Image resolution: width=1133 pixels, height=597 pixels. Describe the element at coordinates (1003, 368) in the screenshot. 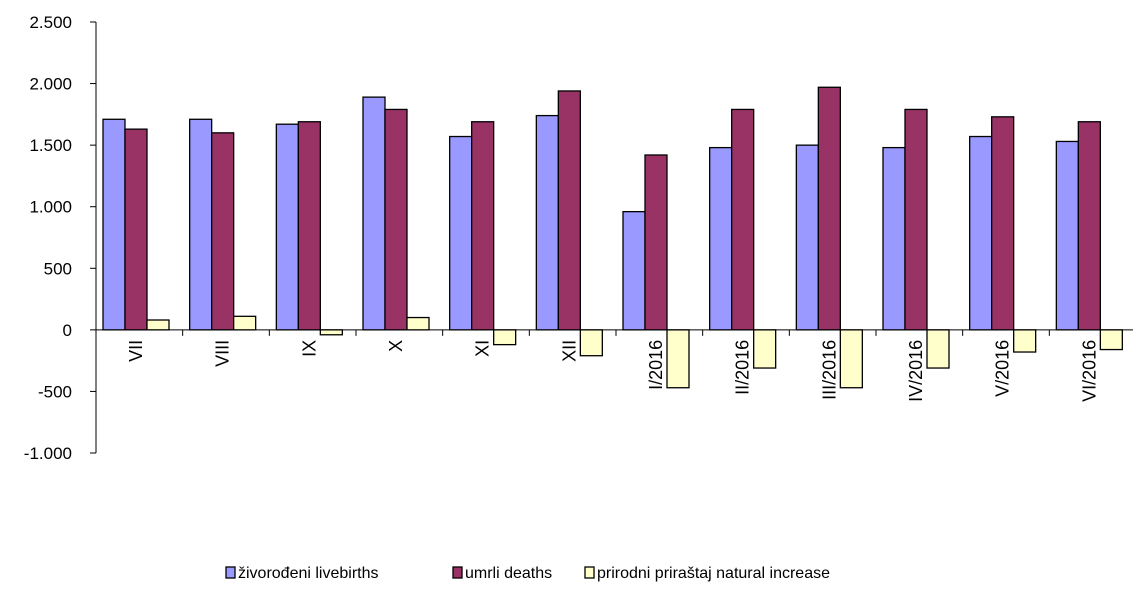

I see `x-tick-label: V/2016` at that location.